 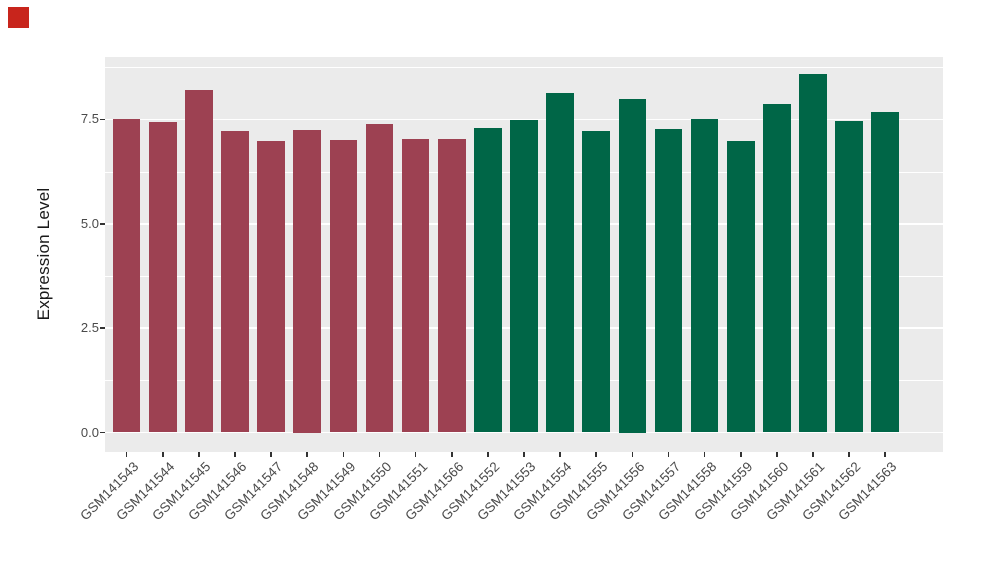 I want to click on bar-GSM141548, so click(x=307, y=281).